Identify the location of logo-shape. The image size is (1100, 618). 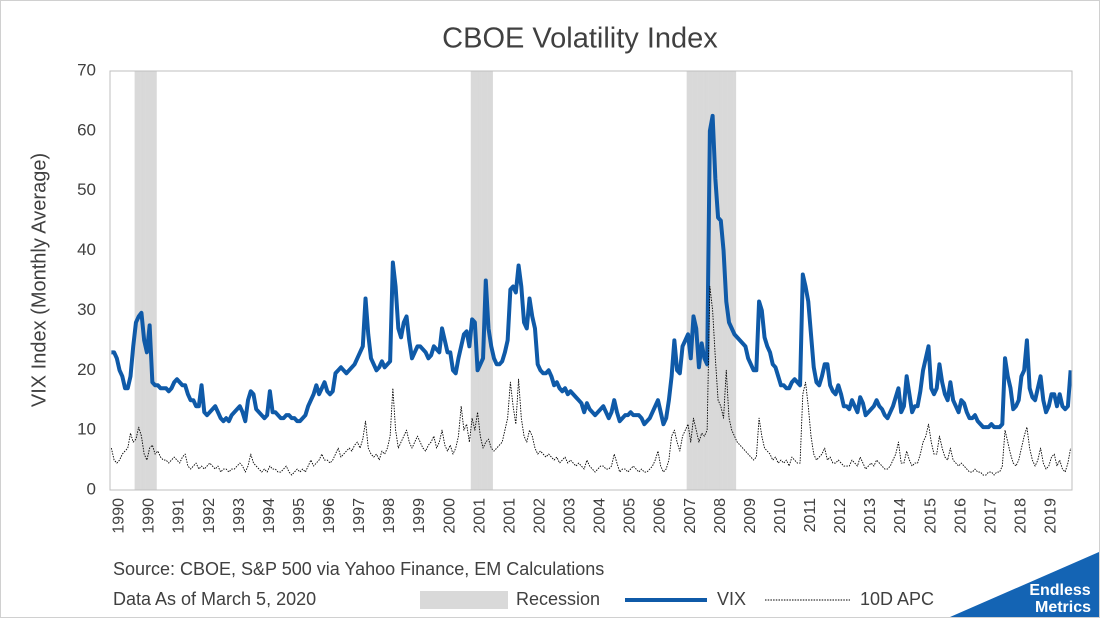
(1024, 584).